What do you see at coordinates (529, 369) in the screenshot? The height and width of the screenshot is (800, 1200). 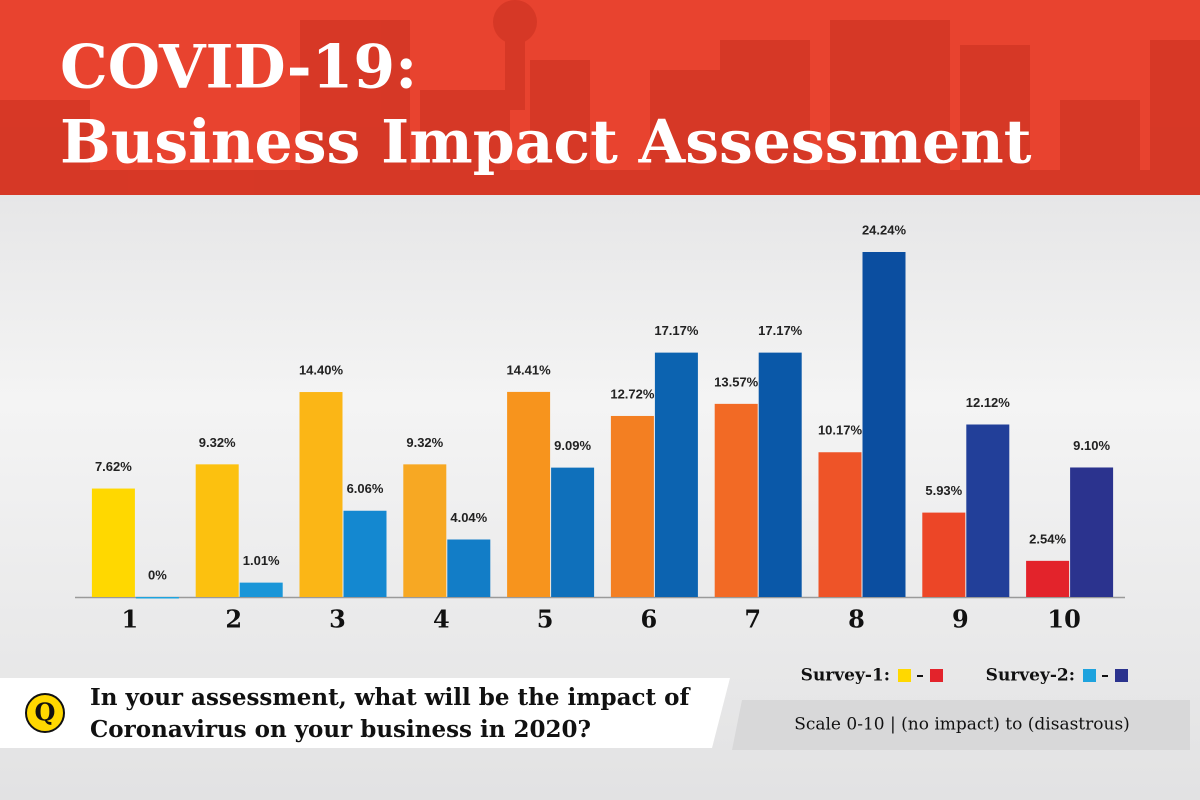 I see `value-label: 14.41%` at bounding box center [529, 369].